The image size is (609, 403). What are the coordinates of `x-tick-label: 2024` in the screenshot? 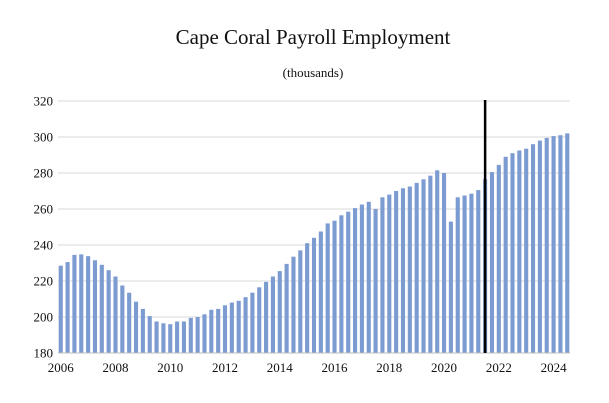 It's located at (554, 367).